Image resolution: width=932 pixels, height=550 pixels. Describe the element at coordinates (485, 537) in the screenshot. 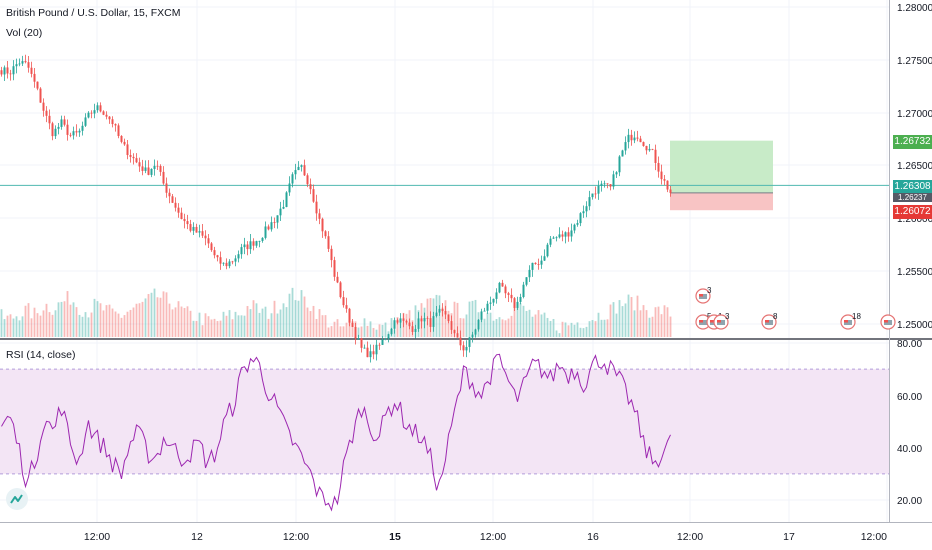

I see `time-axis: 12:00 12 12:00 15 12:00 16 12:00 17 12:00` at that location.